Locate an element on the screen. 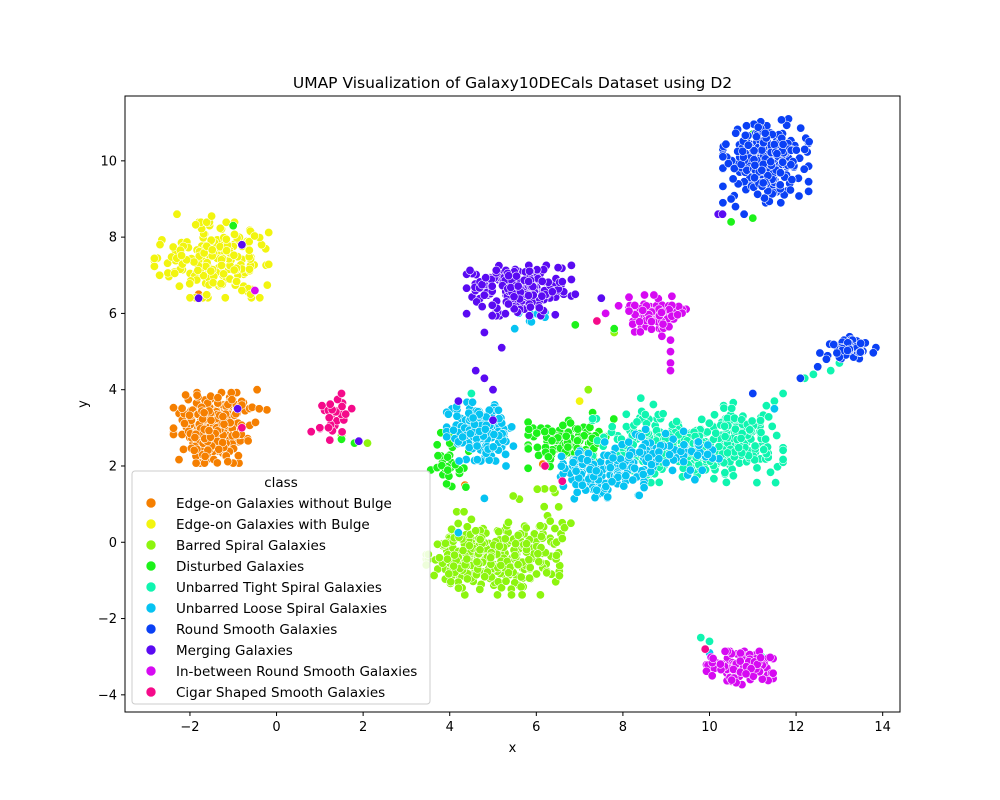 The height and width of the screenshot is (800, 1000). legend-label: Unbarred Loose Spiral Galaxies is located at coordinates (281, 609).